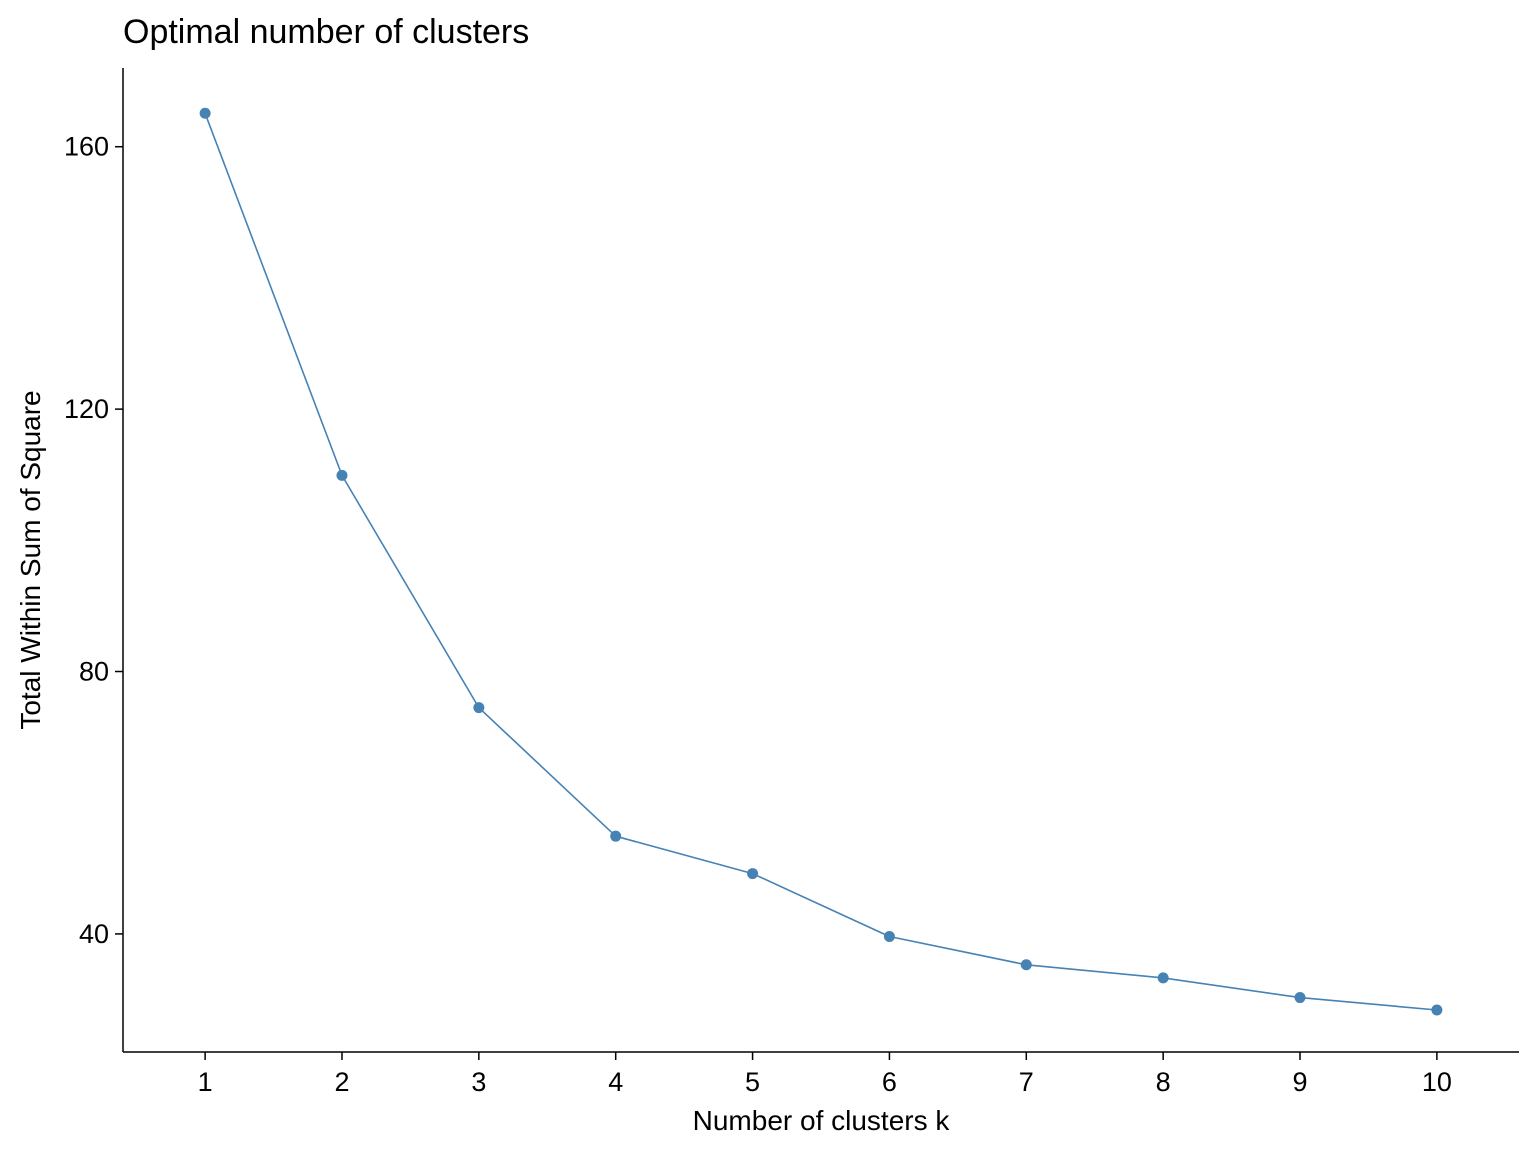  What do you see at coordinates (326, 32) in the screenshot?
I see `chart-title: Optimal number of clusters` at bounding box center [326, 32].